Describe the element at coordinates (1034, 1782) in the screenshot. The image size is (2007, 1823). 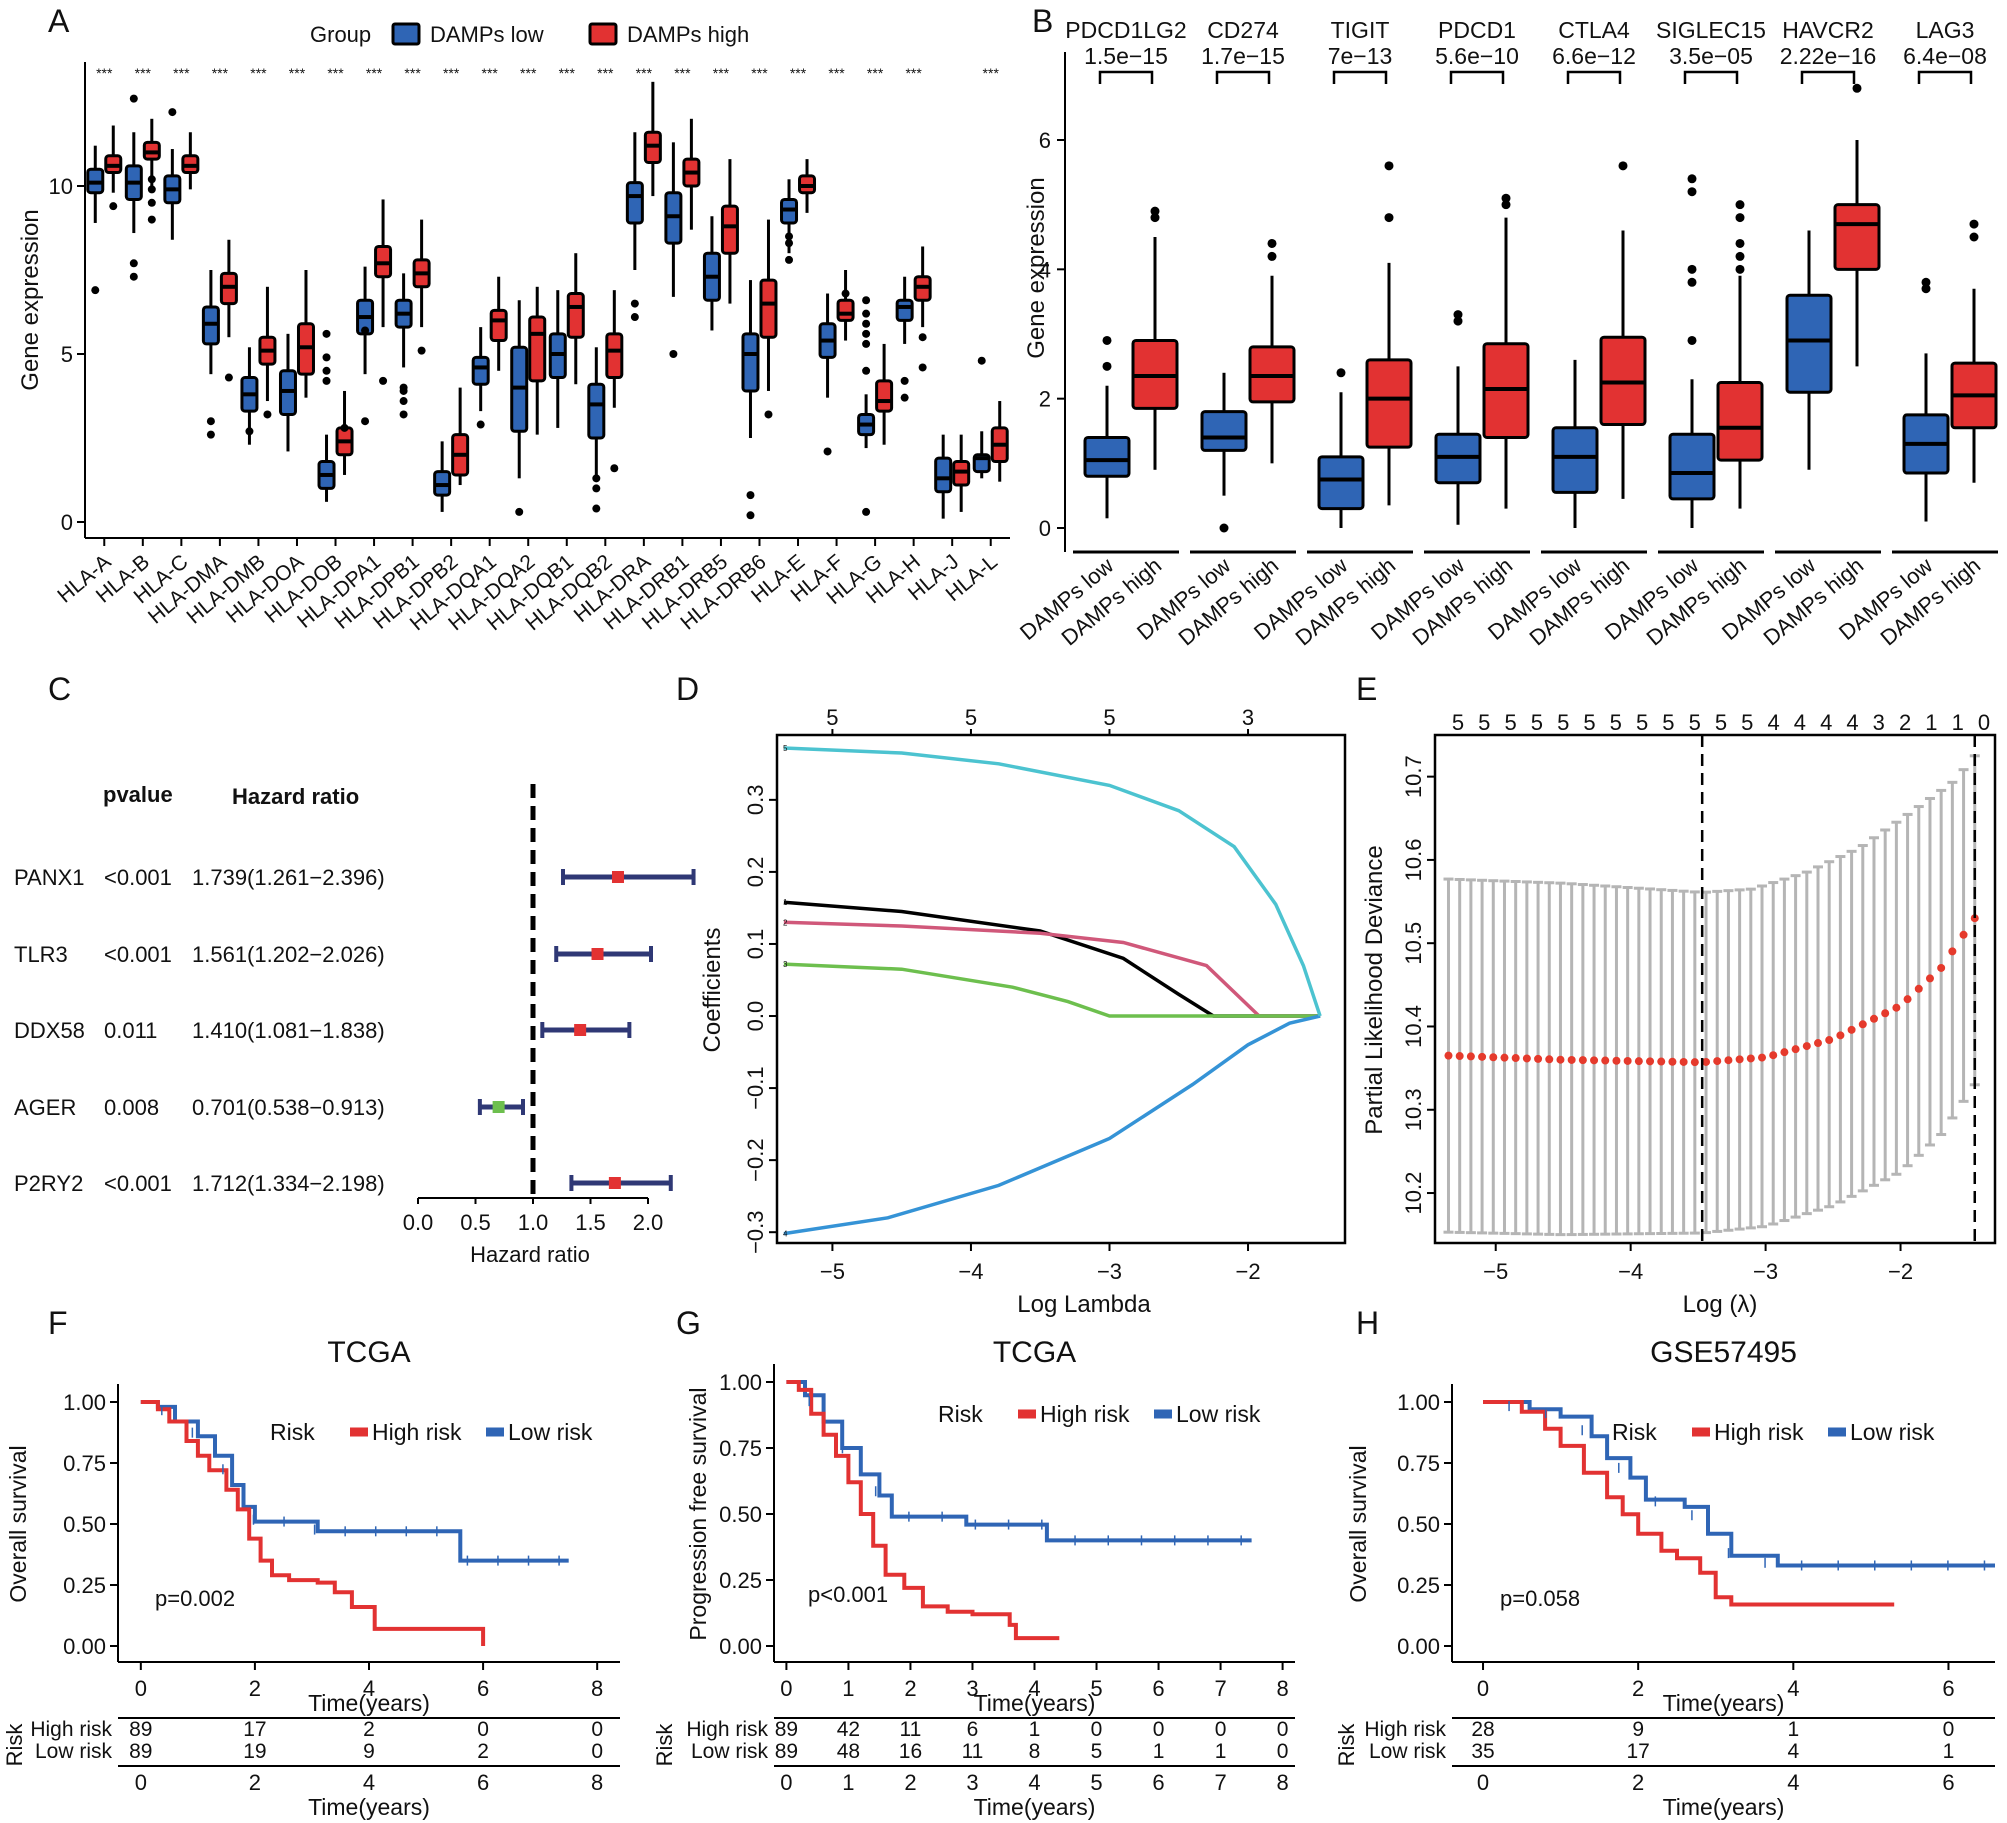
I see `panelG-risk-x-tick-label: 4` at that location.